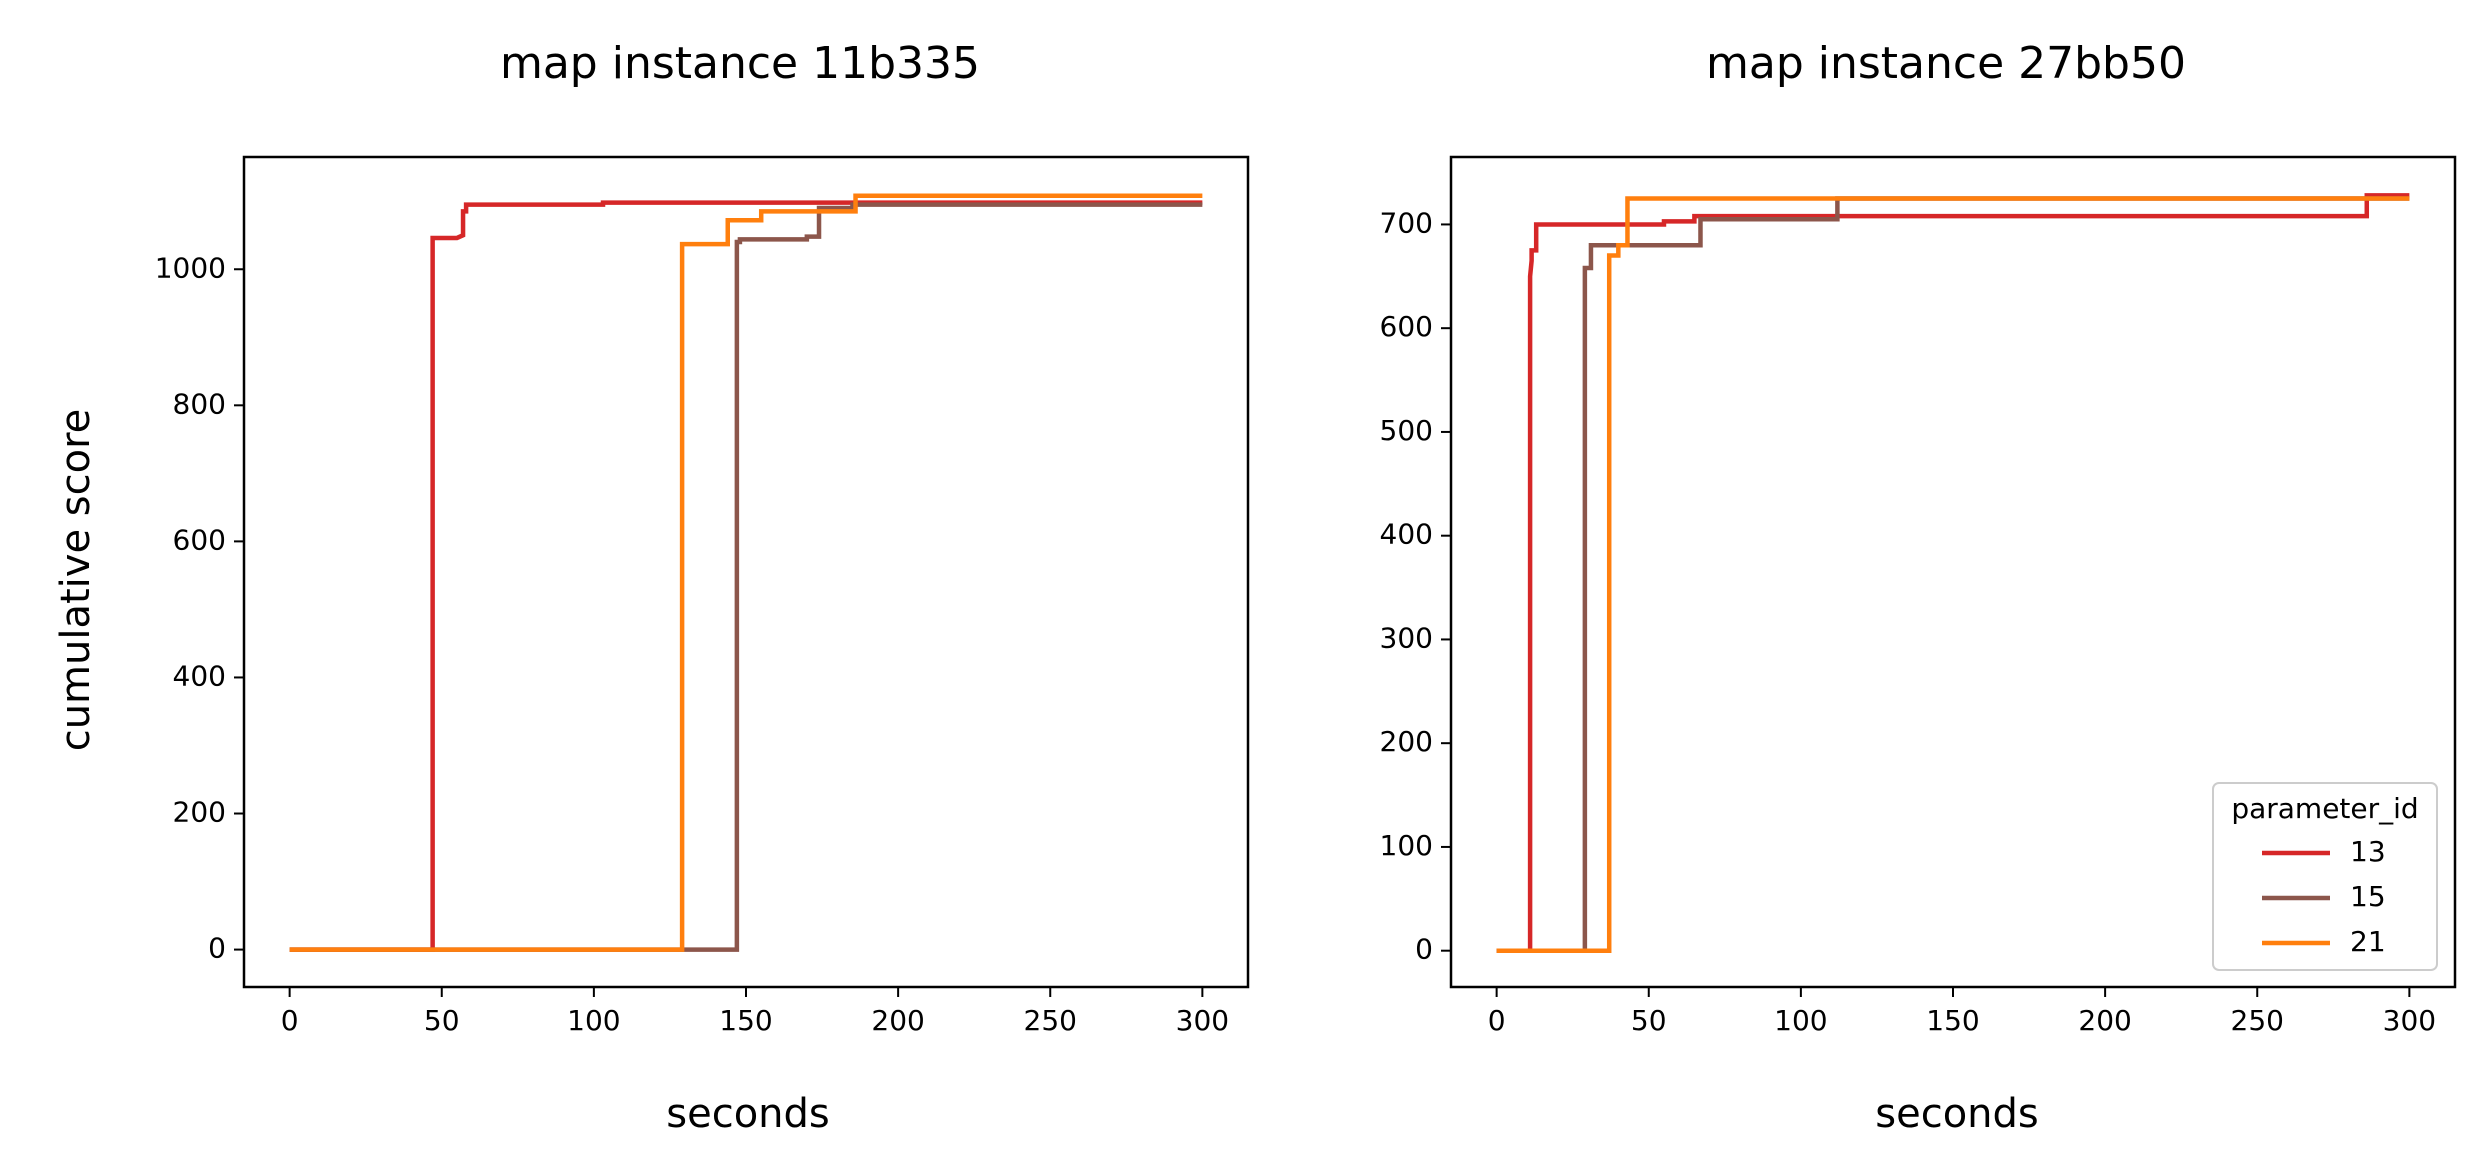 The image size is (2492, 1161). What do you see at coordinates (2368, 851) in the screenshot?
I see `legend-label: 13` at bounding box center [2368, 851].